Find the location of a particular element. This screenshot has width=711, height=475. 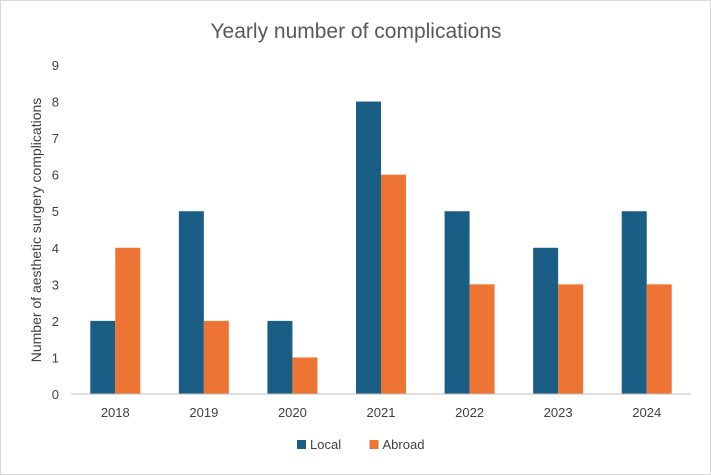

bar-abroad-2023 is located at coordinates (571, 339).